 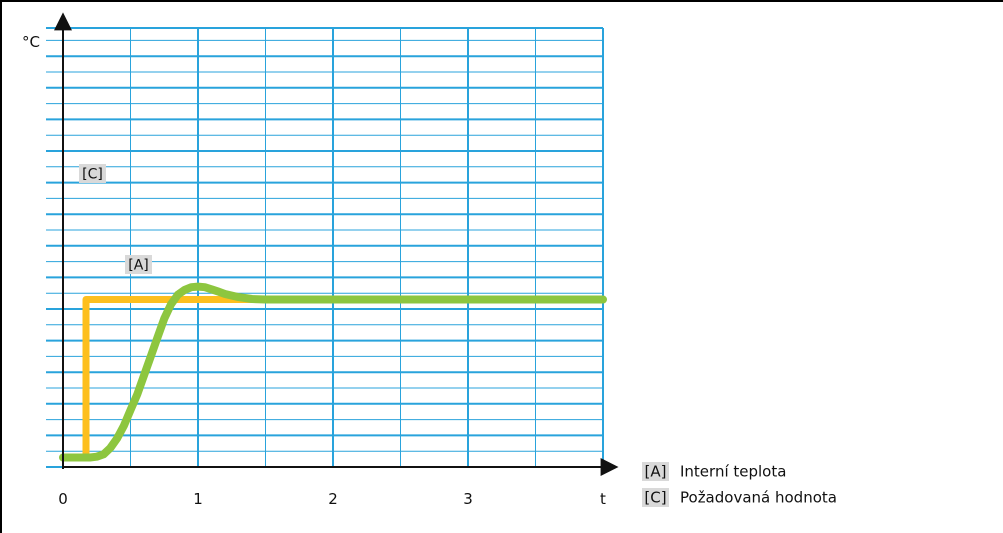 I want to click on legend-tag-C: [C], so click(x=655, y=498).